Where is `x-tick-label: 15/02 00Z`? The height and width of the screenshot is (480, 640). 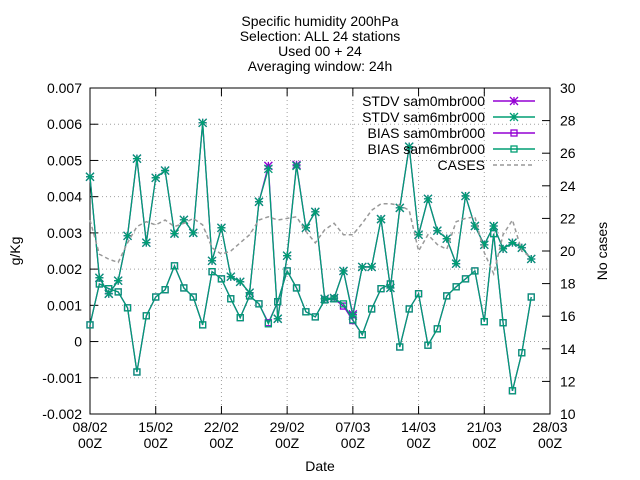 x-tick-label: 15/02 00Z is located at coordinates (155, 435).